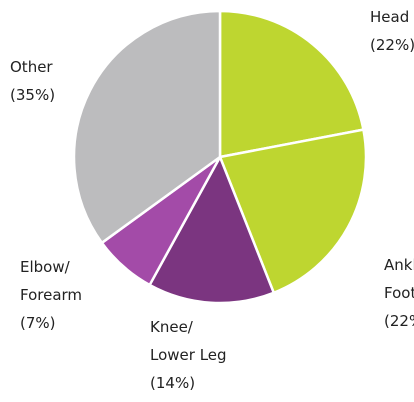 This screenshot has height=402, width=414. Describe the element at coordinates (31, 67) in the screenshot. I see `label-line: Other` at that location.